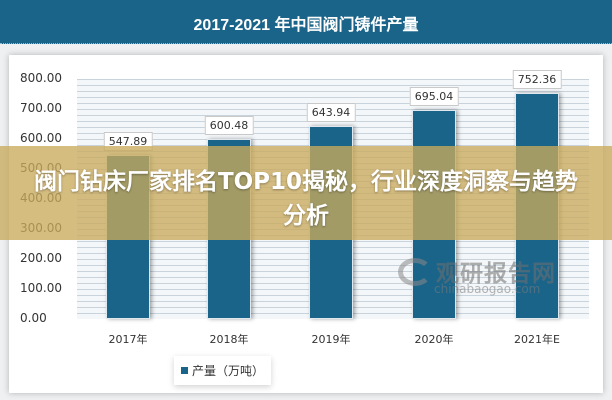 The image size is (612, 400). Describe the element at coordinates (41, 78) in the screenshot. I see `y-tick-label: 800.00` at that location.